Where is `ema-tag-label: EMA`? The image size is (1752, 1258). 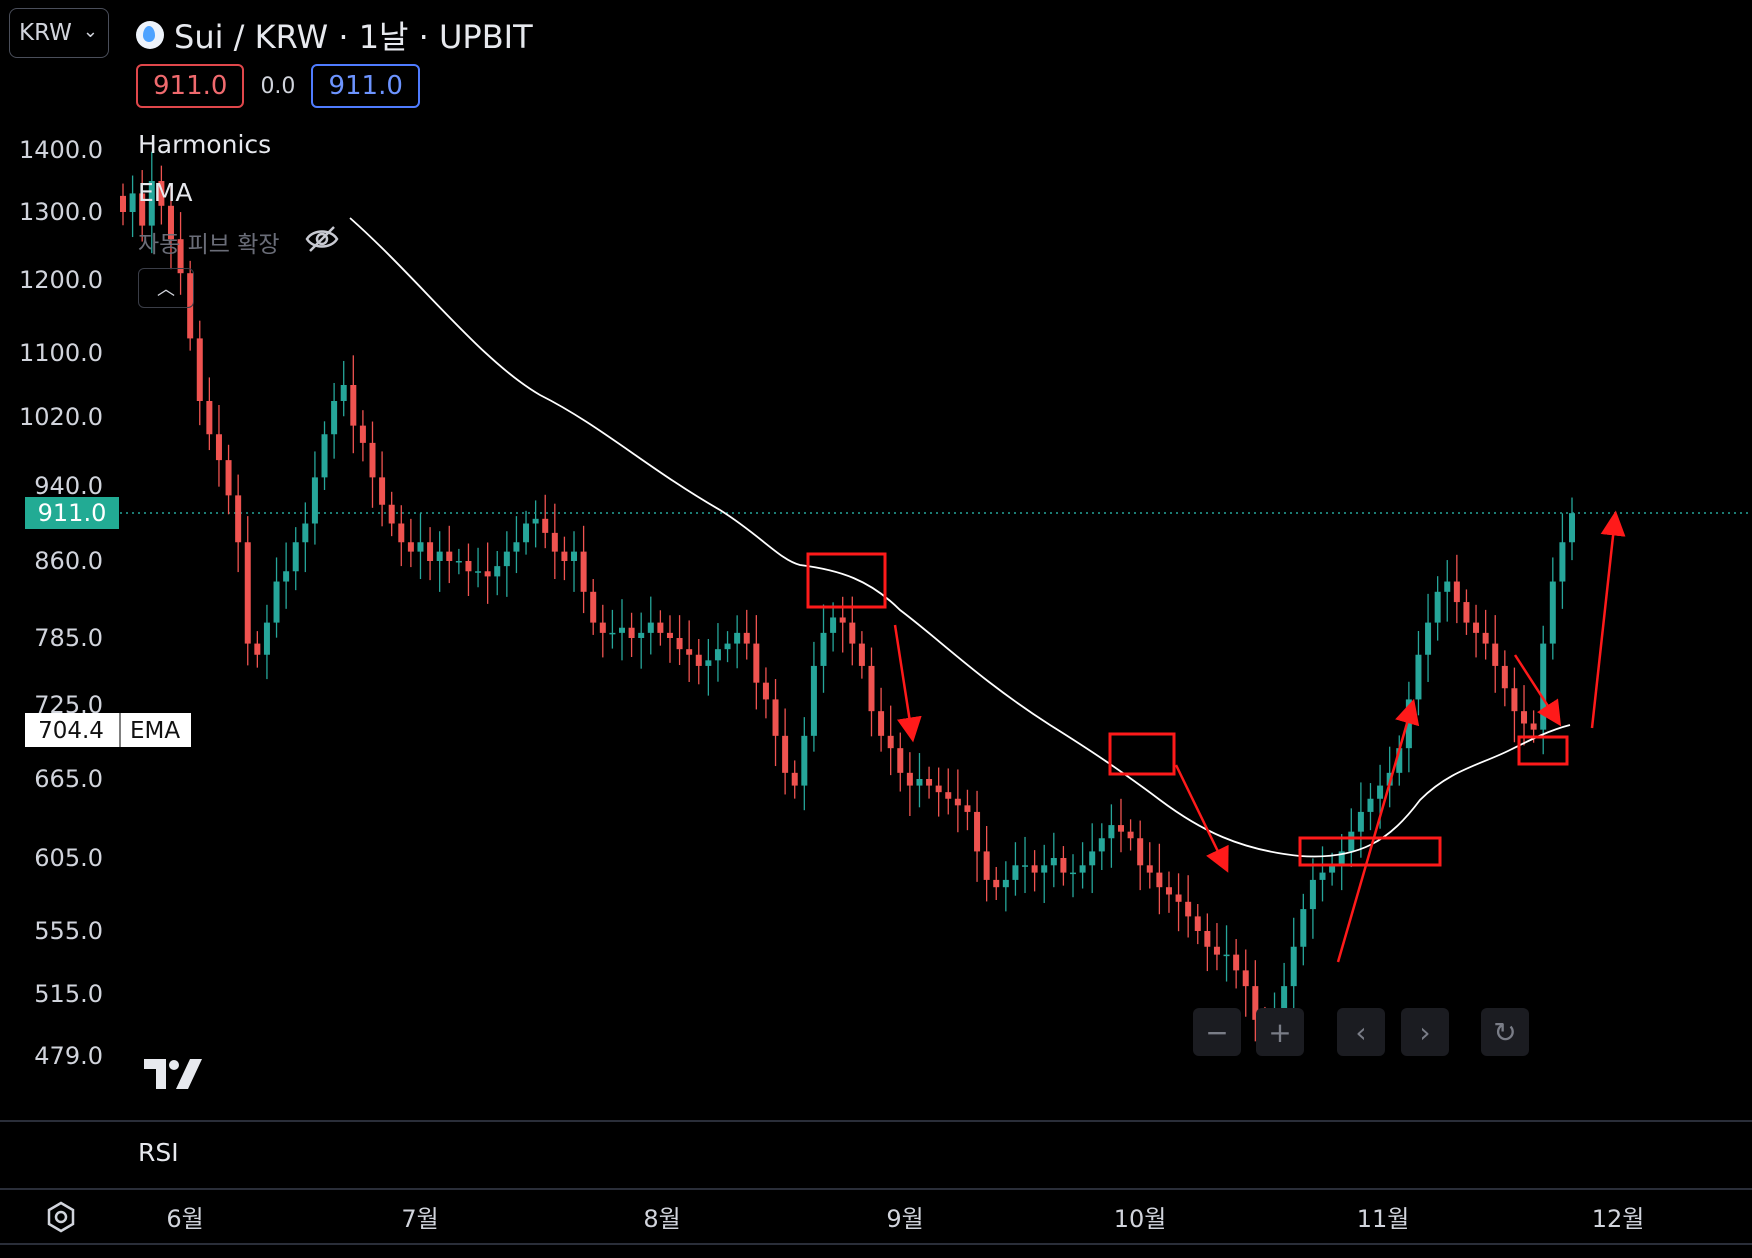 ema-tag-label: EMA is located at coordinates (155, 731).